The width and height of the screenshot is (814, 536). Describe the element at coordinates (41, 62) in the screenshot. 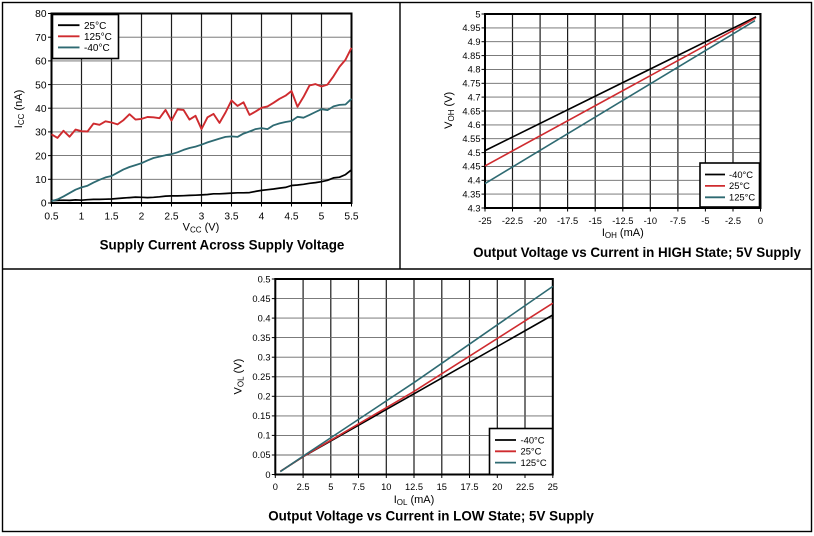

I see `svg-text: 60` at that location.